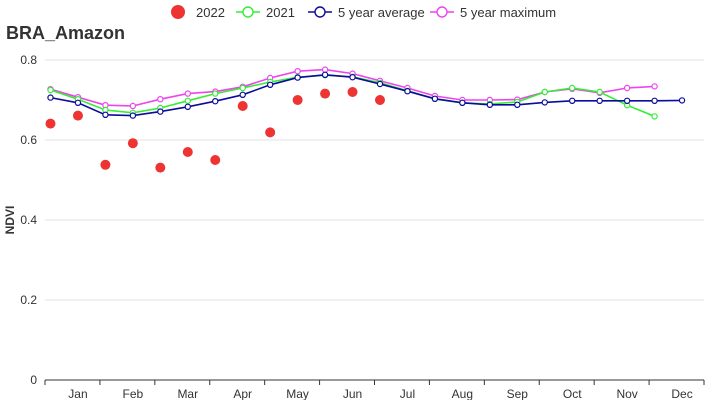 This screenshot has width=726, height=400. I want to click on y-axis-label: NDVI, so click(10, 220).